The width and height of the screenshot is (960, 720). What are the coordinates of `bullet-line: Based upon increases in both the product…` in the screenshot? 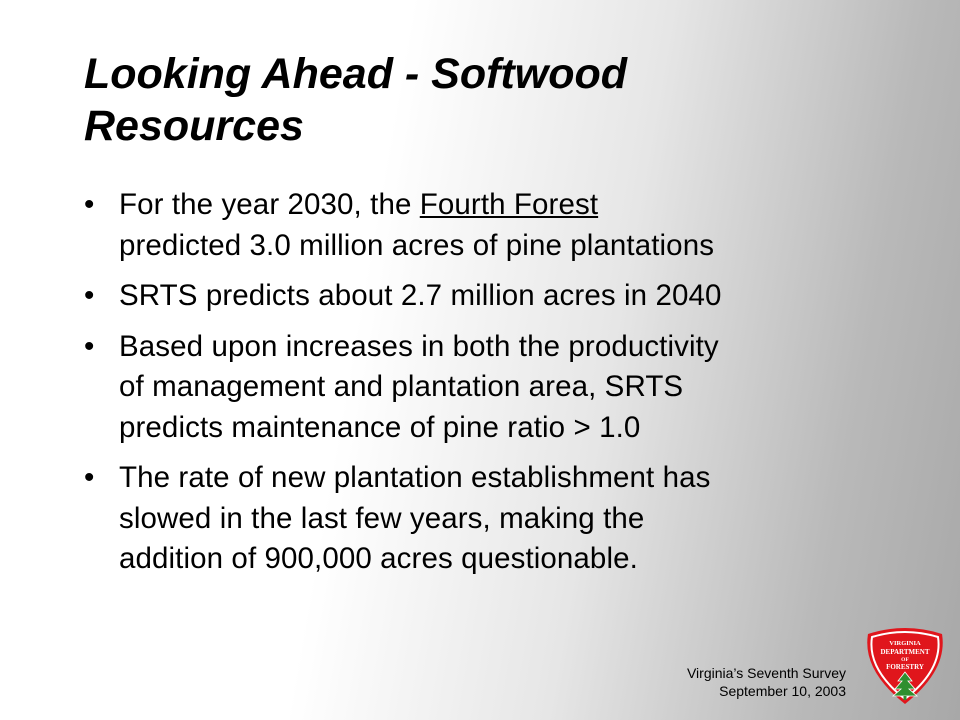 It's located at (419, 346).